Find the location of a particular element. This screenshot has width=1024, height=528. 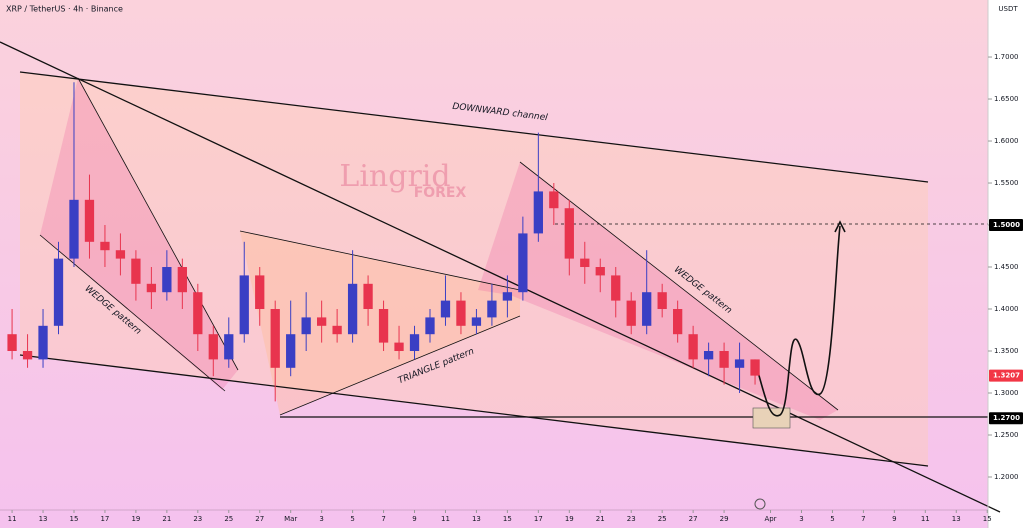

symbol-title: XRP / TetherUS · 4h · Binance is located at coordinates (64, 9).